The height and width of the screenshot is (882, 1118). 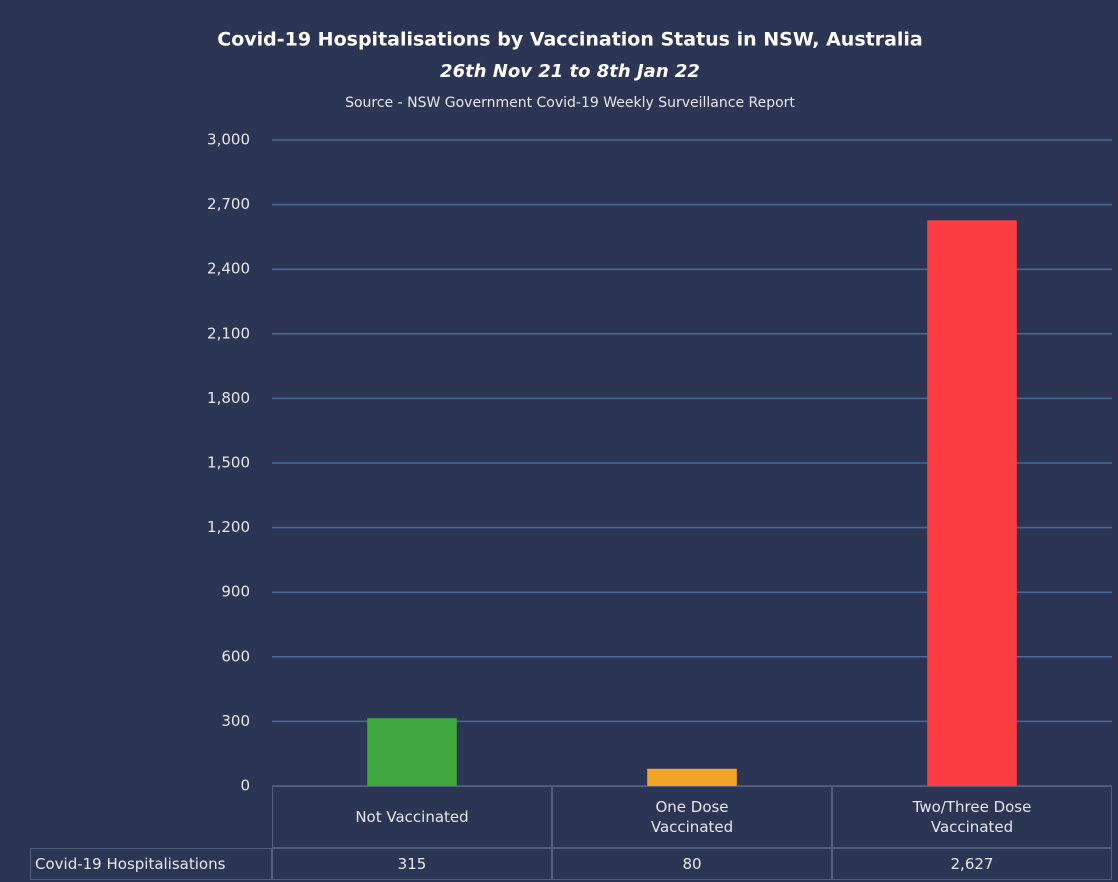 What do you see at coordinates (228, 140) in the screenshot?
I see `y-tick-label: 3,000` at bounding box center [228, 140].